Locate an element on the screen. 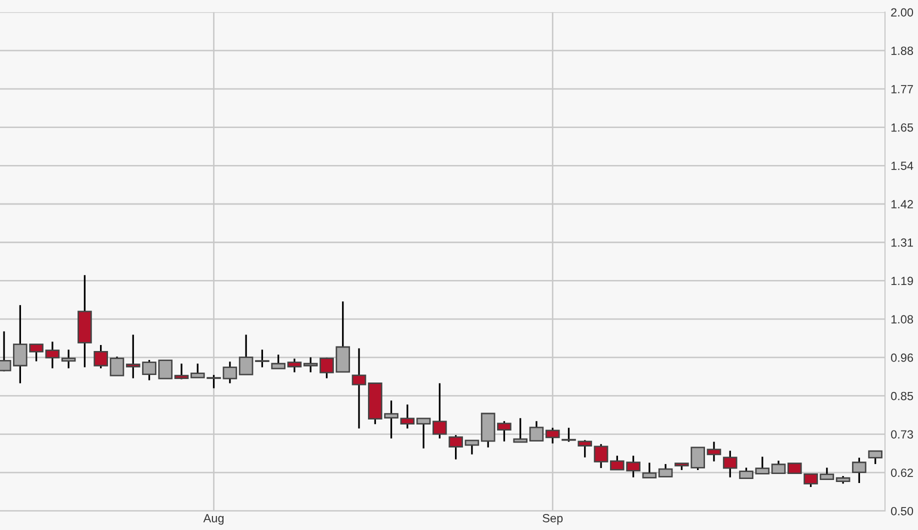 This screenshot has width=918, height=530. x-tick-label: Aug is located at coordinates (213, 519).